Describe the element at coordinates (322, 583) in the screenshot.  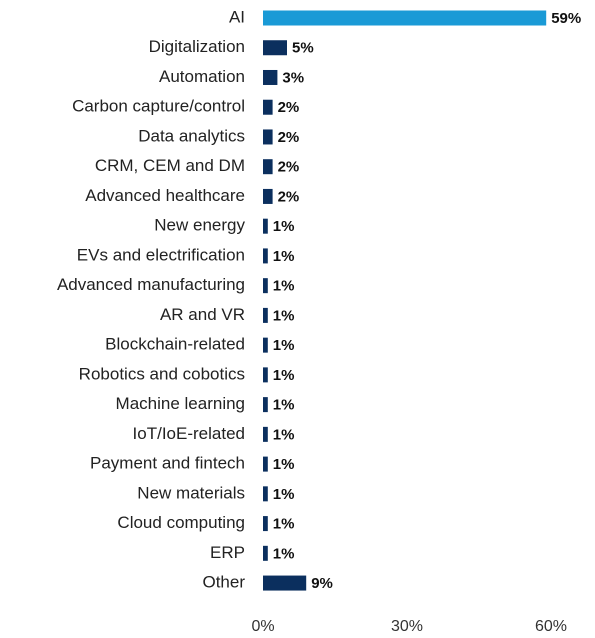
I see `value-label: 9%` at that location.